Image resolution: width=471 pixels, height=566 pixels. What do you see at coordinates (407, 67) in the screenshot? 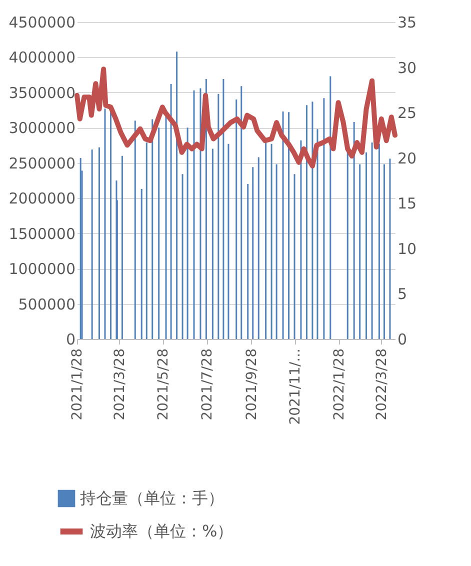
I see `y2-tick-label: 30` at bounding box center [407, 67].